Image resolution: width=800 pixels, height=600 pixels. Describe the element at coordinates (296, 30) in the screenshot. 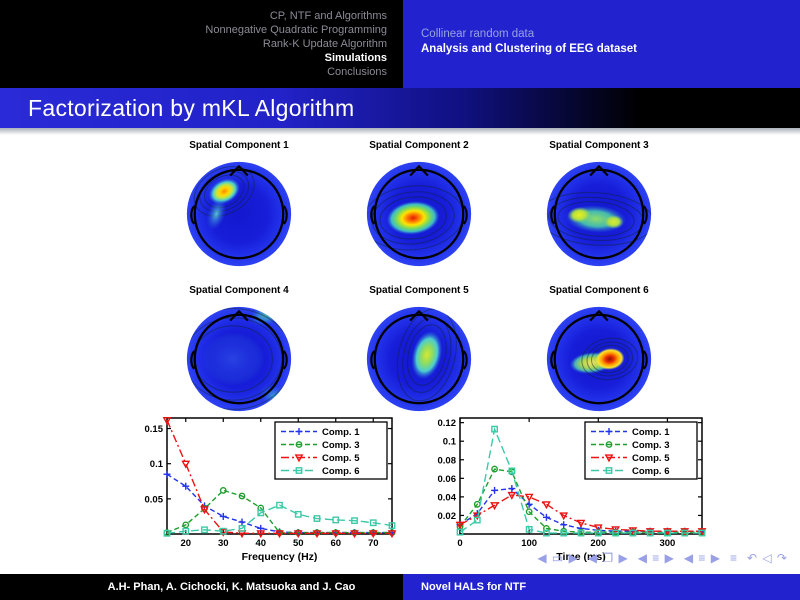

I see `nav-section-1: Nonnegative Quadratic Programming` at that location.